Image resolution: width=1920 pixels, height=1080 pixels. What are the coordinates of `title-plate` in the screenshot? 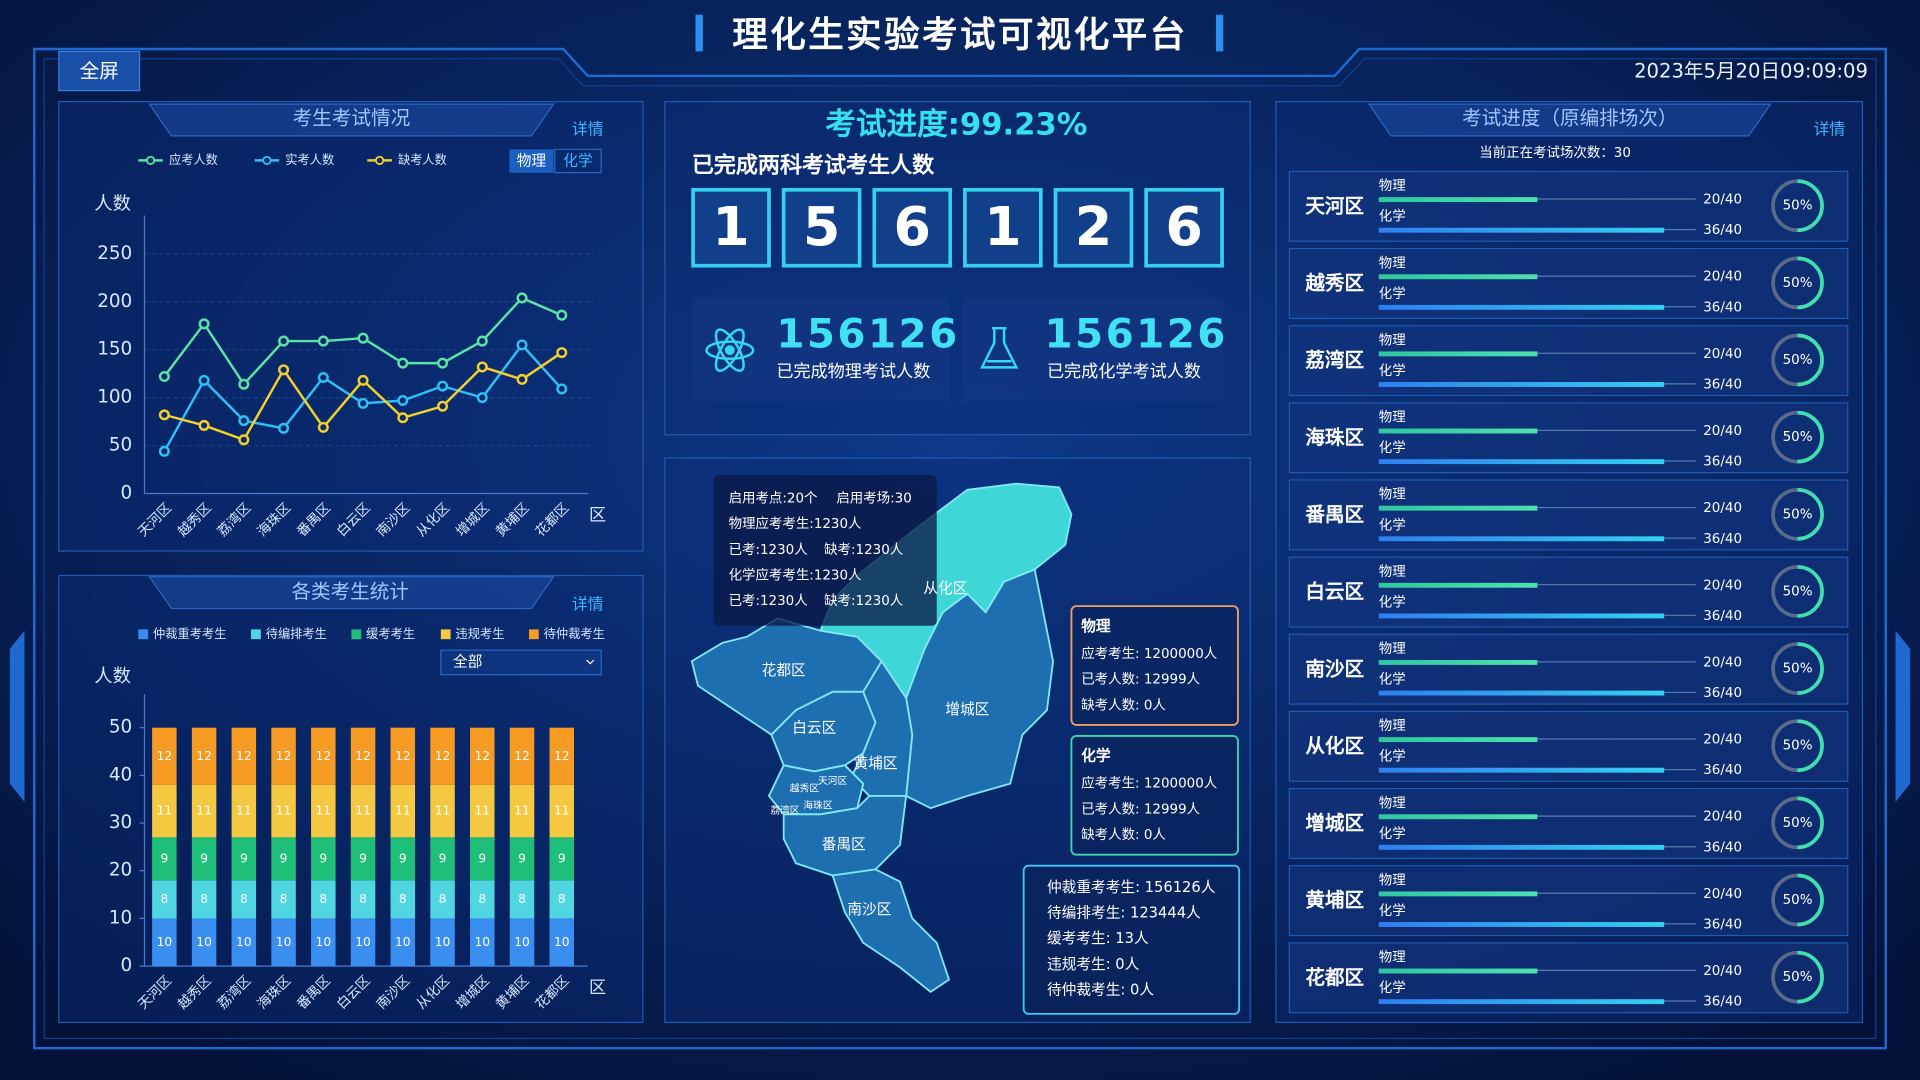 It's located at (351, 120).